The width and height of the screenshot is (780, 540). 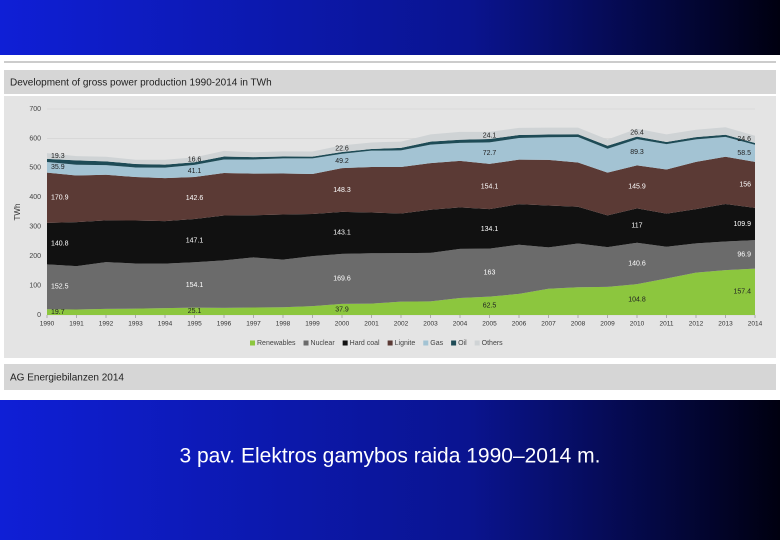 I want to click on data-label: 156, so click(x=745, y=185).